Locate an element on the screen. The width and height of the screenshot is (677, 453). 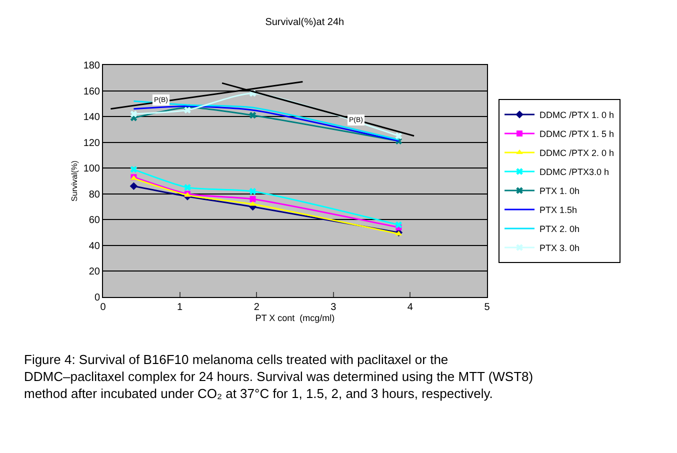
legend-label: PTX 1.5h is located at coordinates (559, 210).